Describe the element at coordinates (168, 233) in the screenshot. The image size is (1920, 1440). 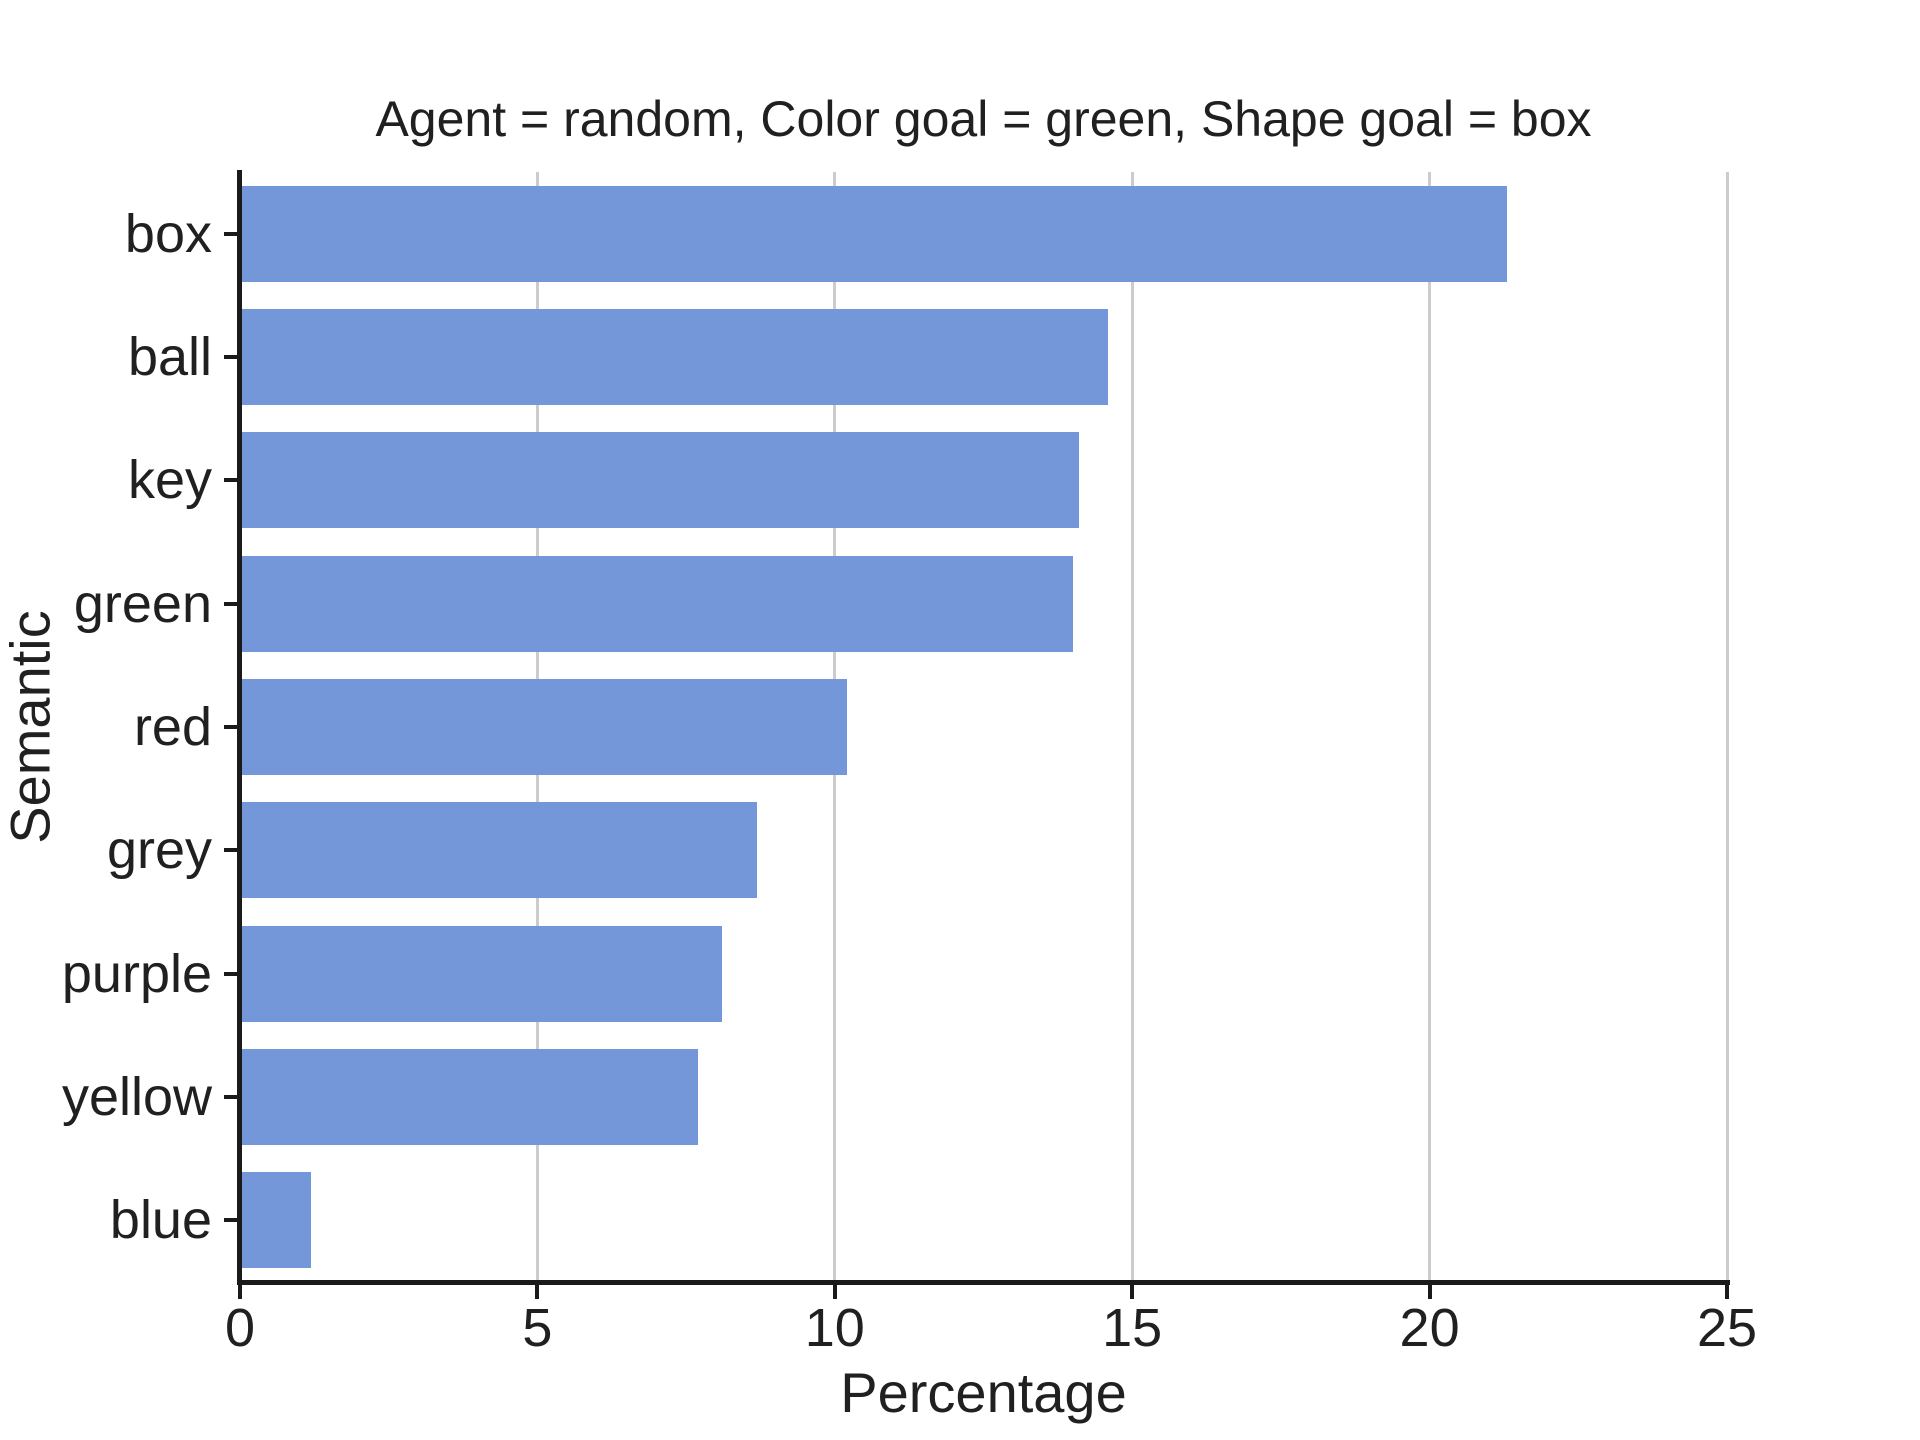
I see `y-tick-label-box: box` at that location.